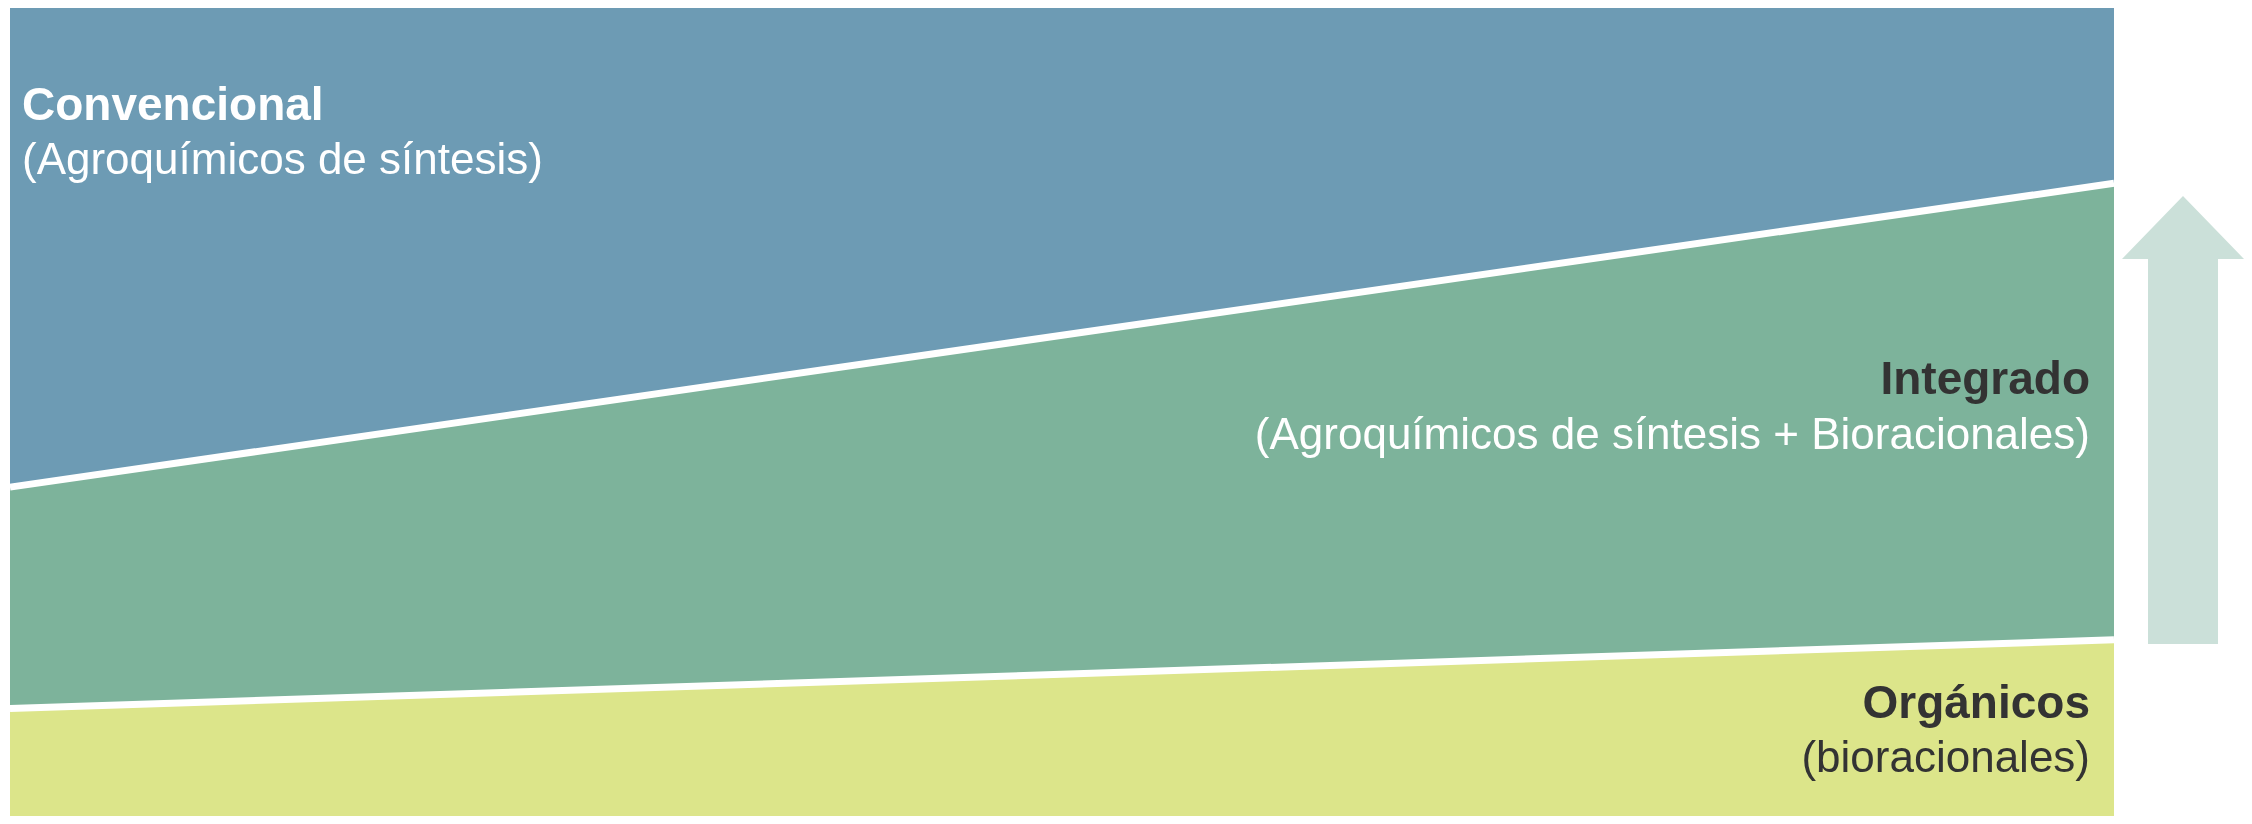 The image size is (2252, 824). I want to click on series-label: Convencional, so click(173, 103).